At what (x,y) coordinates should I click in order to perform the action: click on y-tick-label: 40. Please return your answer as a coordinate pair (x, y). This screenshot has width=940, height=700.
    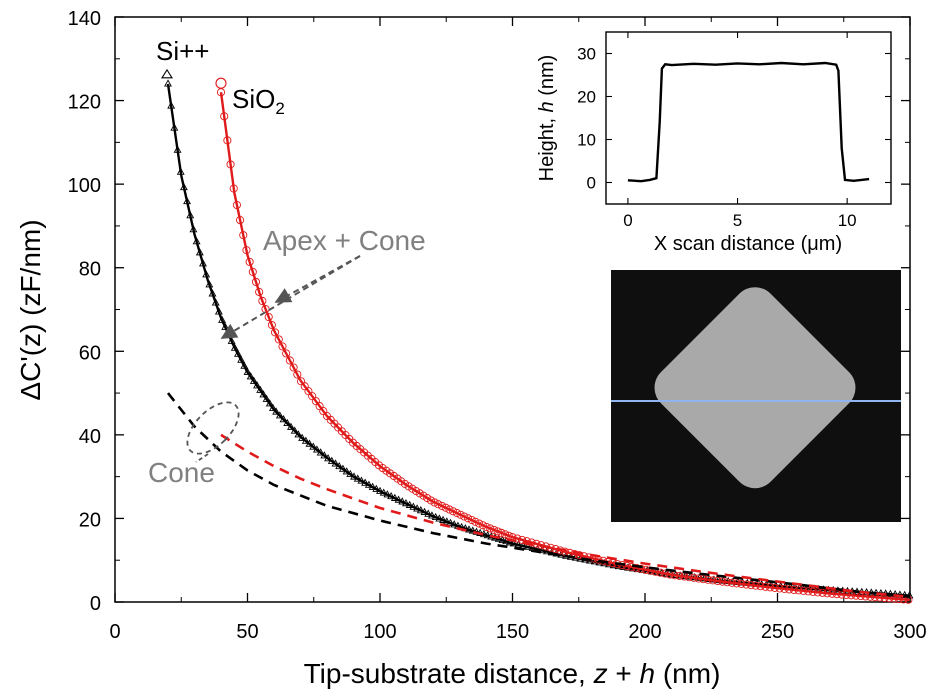
    Looking at the image, I should click on (90, 437).